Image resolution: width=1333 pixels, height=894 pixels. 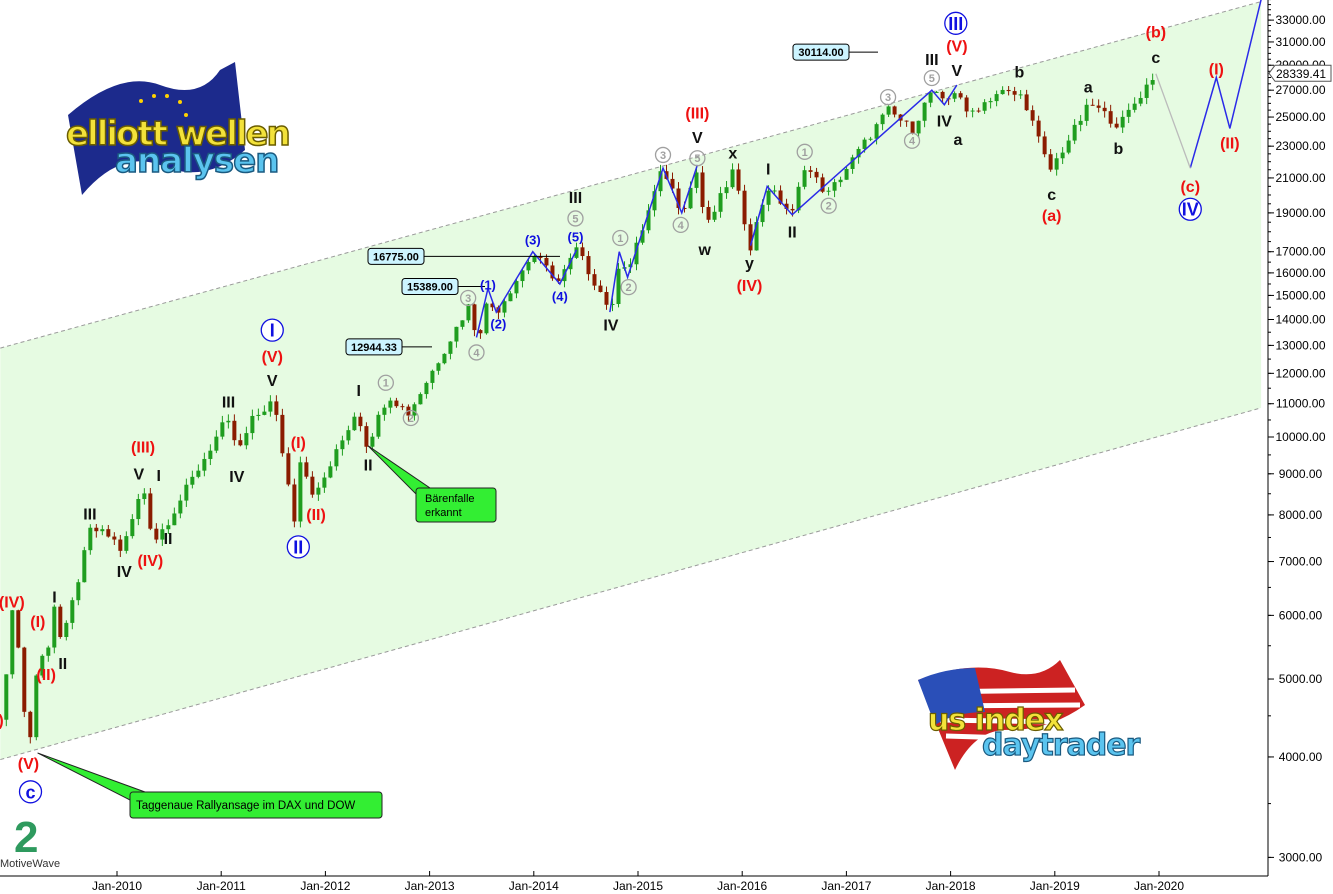 I want to click on wave-label: V, so click(x=272, y=381).